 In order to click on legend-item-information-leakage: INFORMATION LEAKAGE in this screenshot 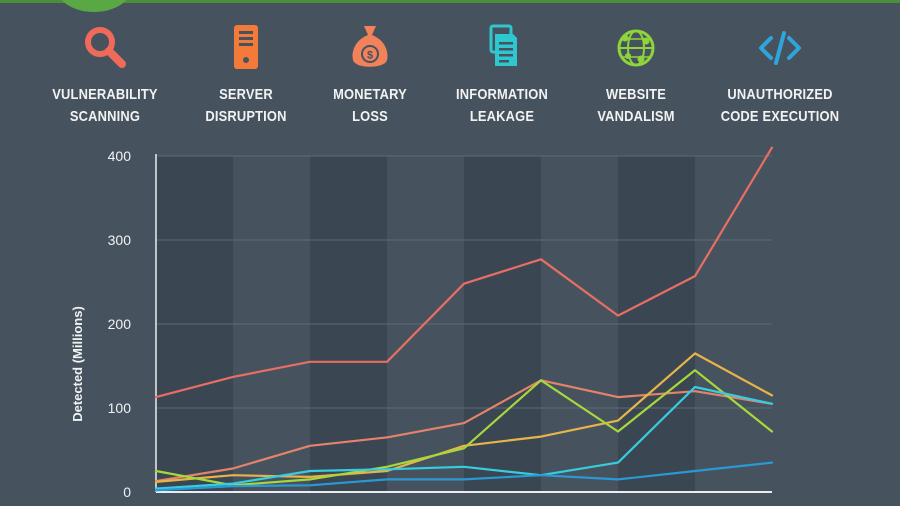, I will do `click(502, 75)`.